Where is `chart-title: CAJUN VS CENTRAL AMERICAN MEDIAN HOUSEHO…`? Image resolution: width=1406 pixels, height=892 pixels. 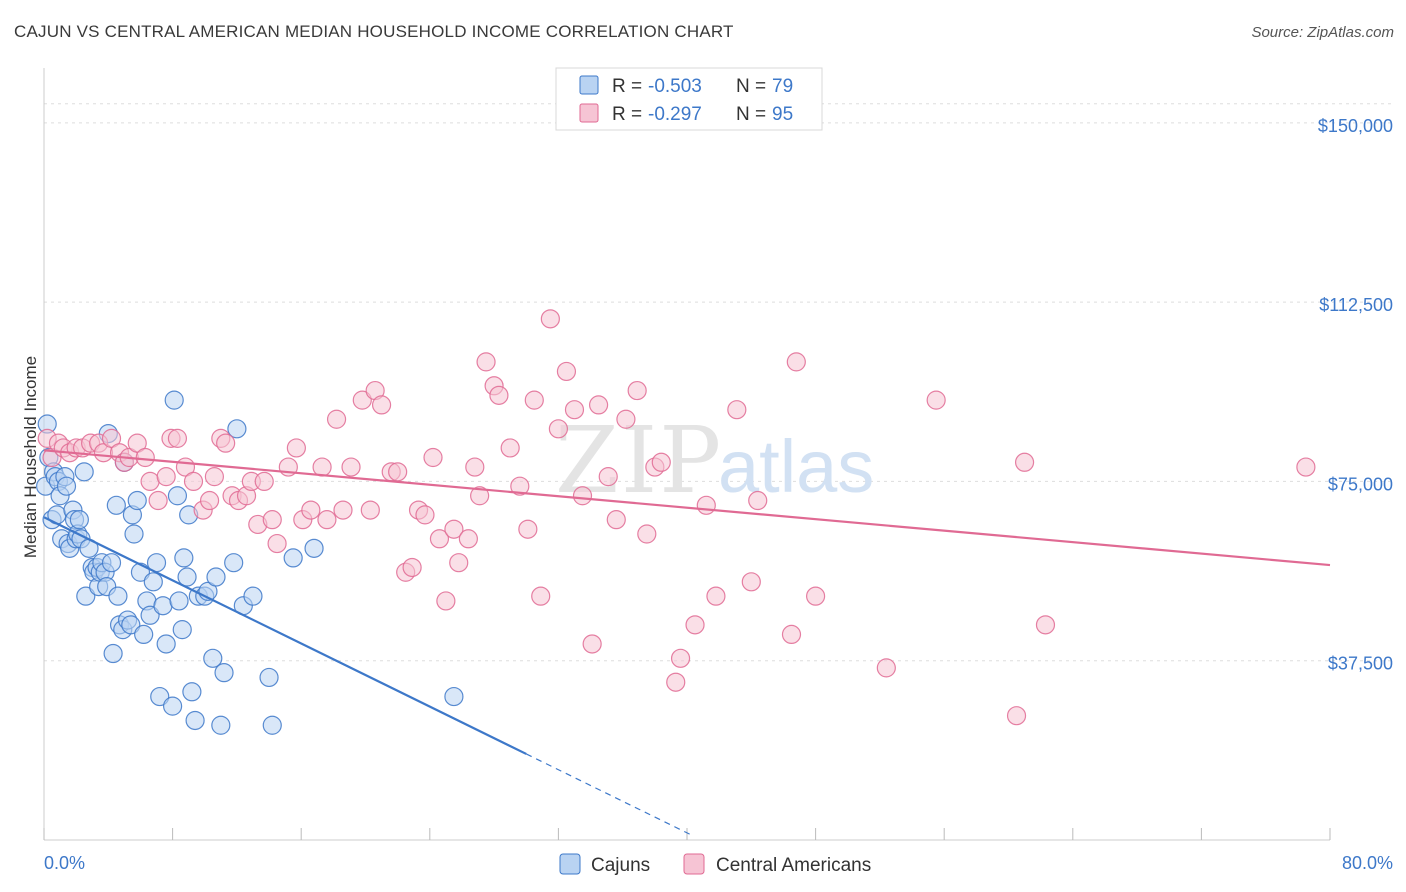 chart-title: CAJUN VS CENTRAL AMERICAN MEDIAN HOUSEHO… is located at coordinates (374, 31).